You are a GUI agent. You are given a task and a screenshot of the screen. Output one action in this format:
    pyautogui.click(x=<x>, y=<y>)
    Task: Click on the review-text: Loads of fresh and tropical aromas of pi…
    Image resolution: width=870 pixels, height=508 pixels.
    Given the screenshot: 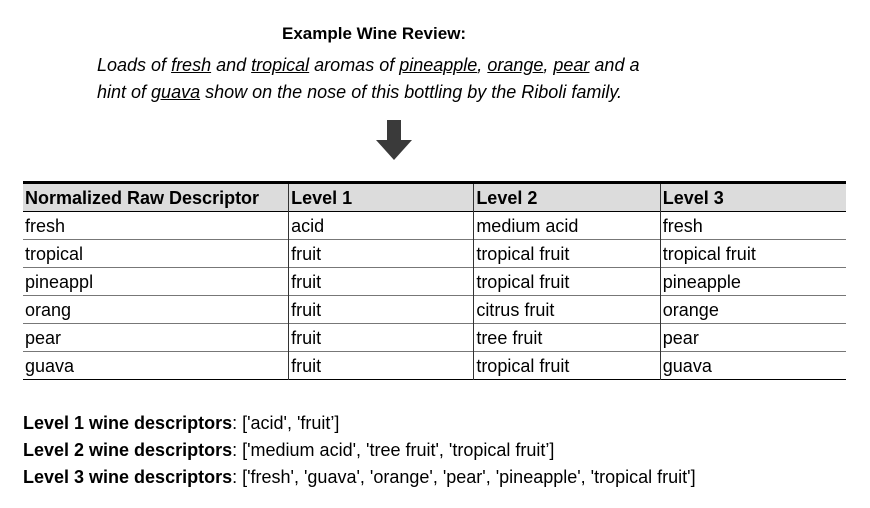 What is the action you would take?
    pyautogui.click(x=417, y=79)
    